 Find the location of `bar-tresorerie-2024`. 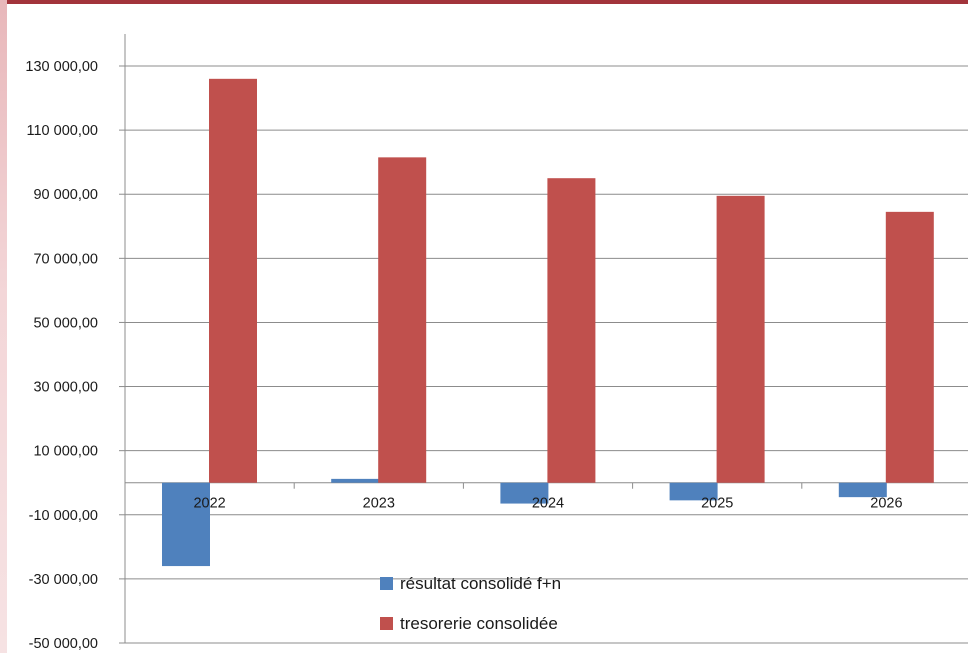

bar-tresorerie-2024 is located at coordinates (571, 330).